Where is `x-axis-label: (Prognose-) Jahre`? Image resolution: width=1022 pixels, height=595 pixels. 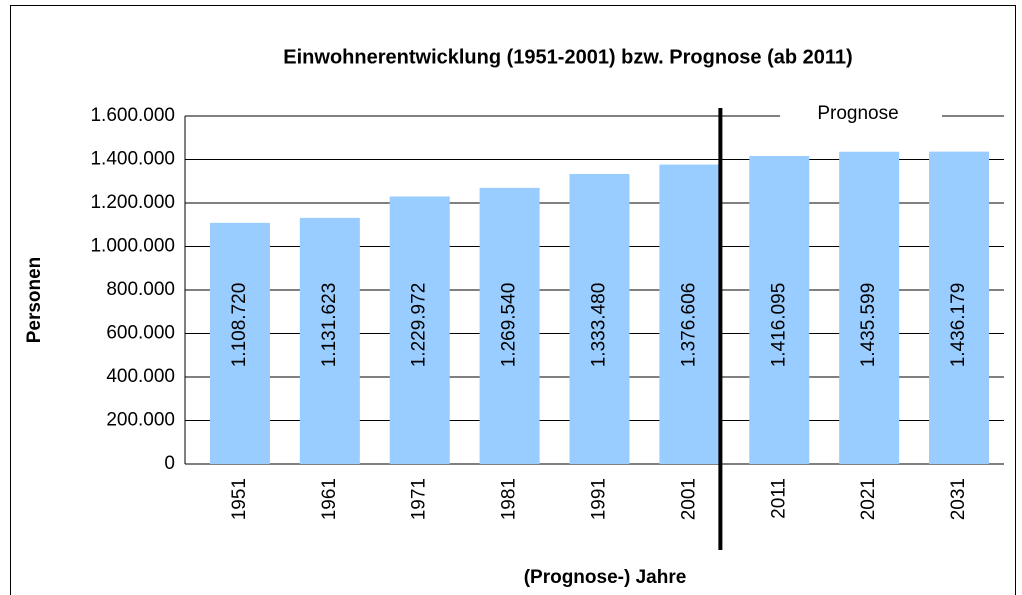 x-axis-label: (Prognose-) Jahre is located at coordinates (605, 577).